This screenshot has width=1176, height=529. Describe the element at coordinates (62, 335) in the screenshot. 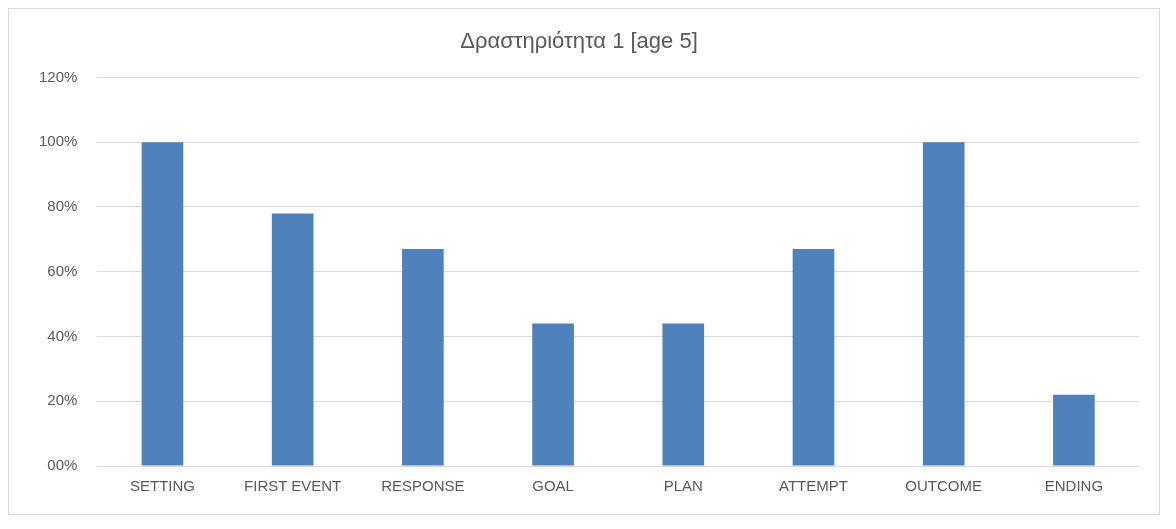

I see `y-tick-label: 40%` at that location.